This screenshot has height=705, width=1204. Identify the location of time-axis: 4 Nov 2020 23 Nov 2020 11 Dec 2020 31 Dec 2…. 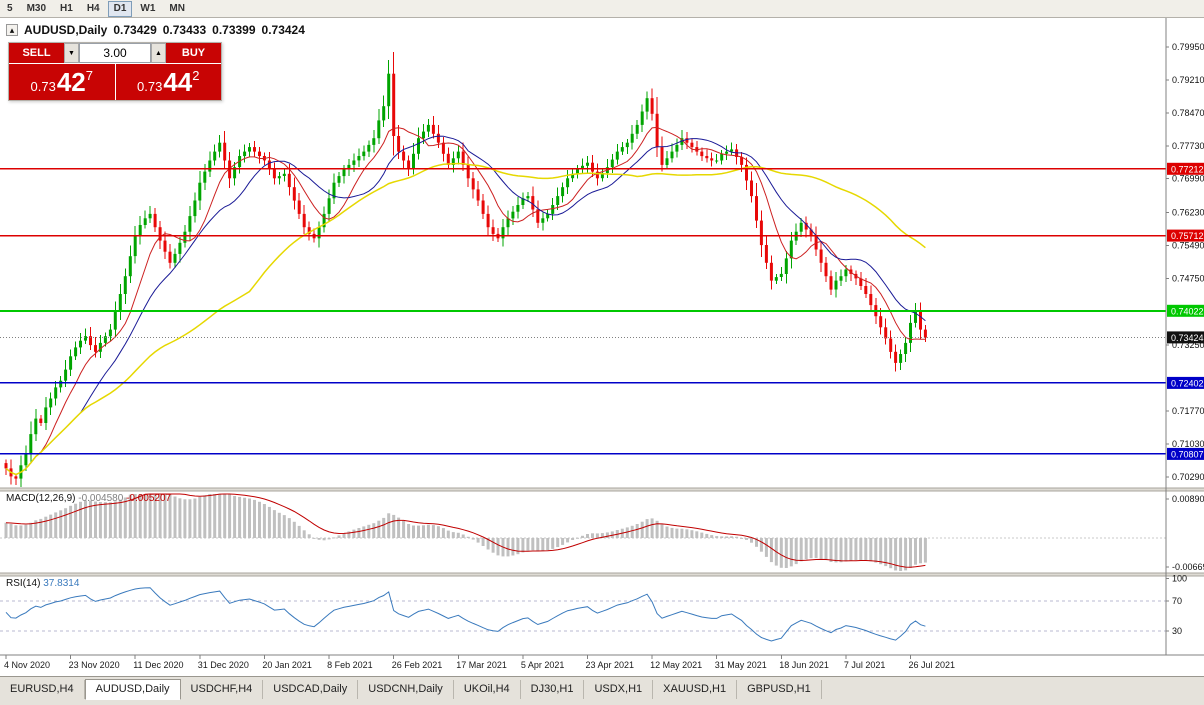
(479, 662).